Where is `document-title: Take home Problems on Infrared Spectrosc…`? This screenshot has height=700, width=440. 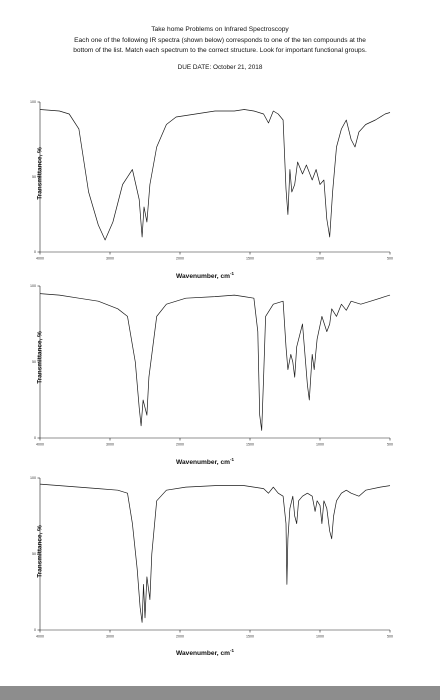
document-title: Take home Problems on Infrared Spectrosc… is located at coordinates (220, 29).